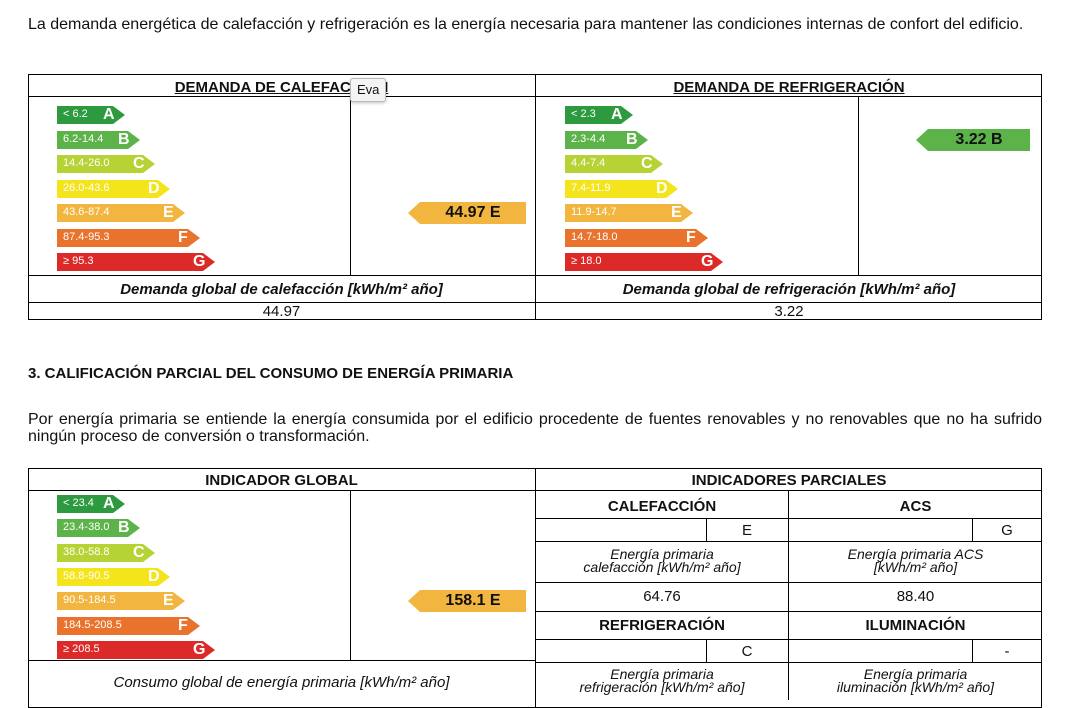 The image size is (1080, 708). Describe the element at coordinates (1007, 530) in the screenshot. I see `acs-letter: G` at that location.